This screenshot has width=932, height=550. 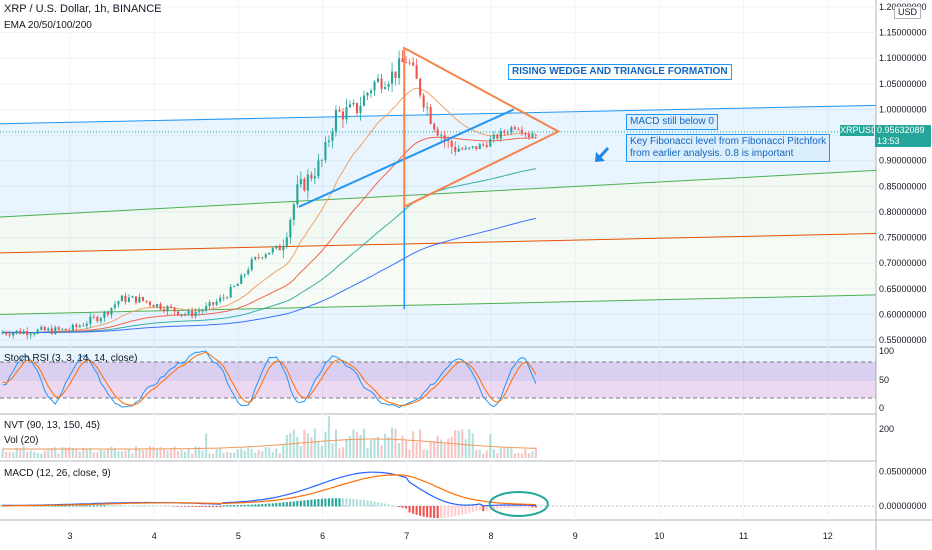 What do you see at coordinates (57, 473) in the screenshot?
I see `macd-legend: MACD (12, 26, close, 9)` at bounding box center [57, 473].